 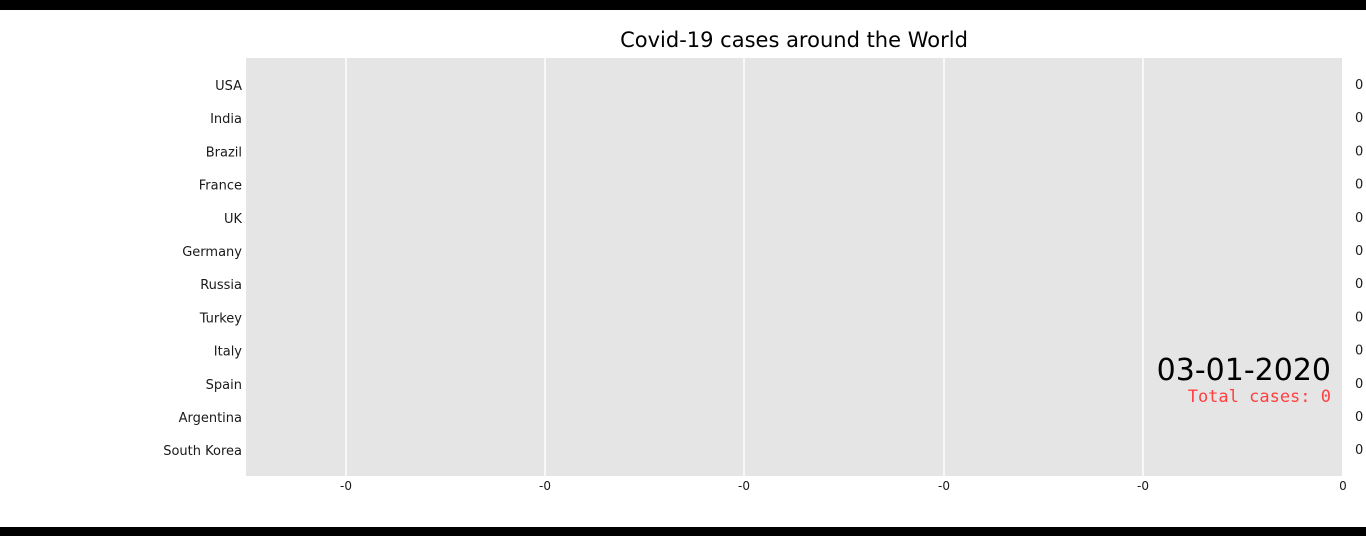 I want to click on category-label: UK, so click(x=233, y=219).